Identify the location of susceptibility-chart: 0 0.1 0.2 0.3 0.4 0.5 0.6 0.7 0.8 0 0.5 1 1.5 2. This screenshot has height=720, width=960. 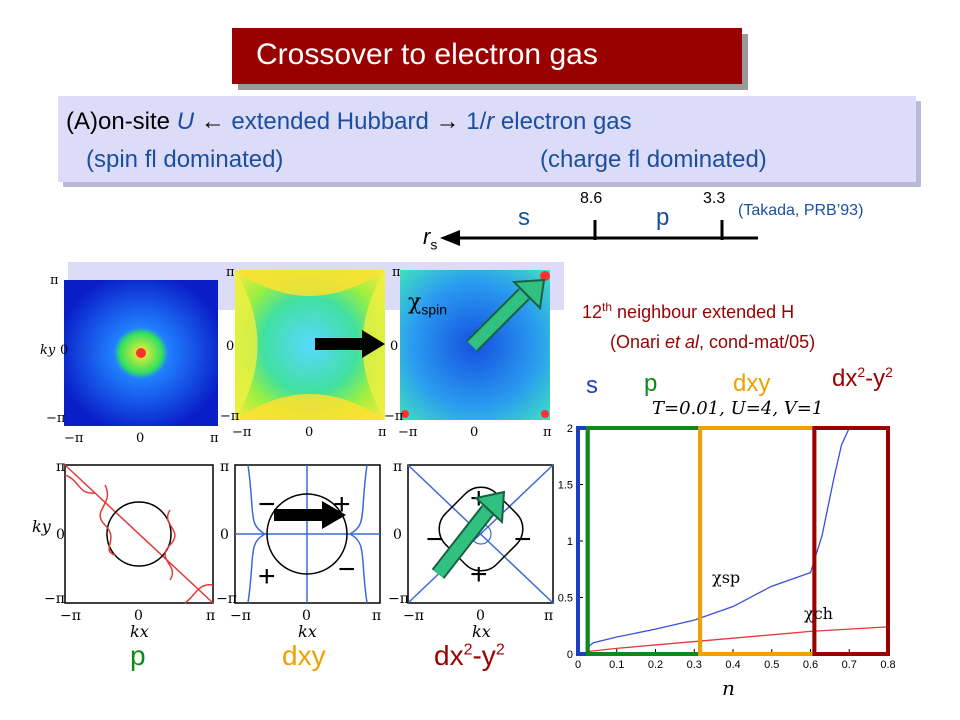
(727, 547).